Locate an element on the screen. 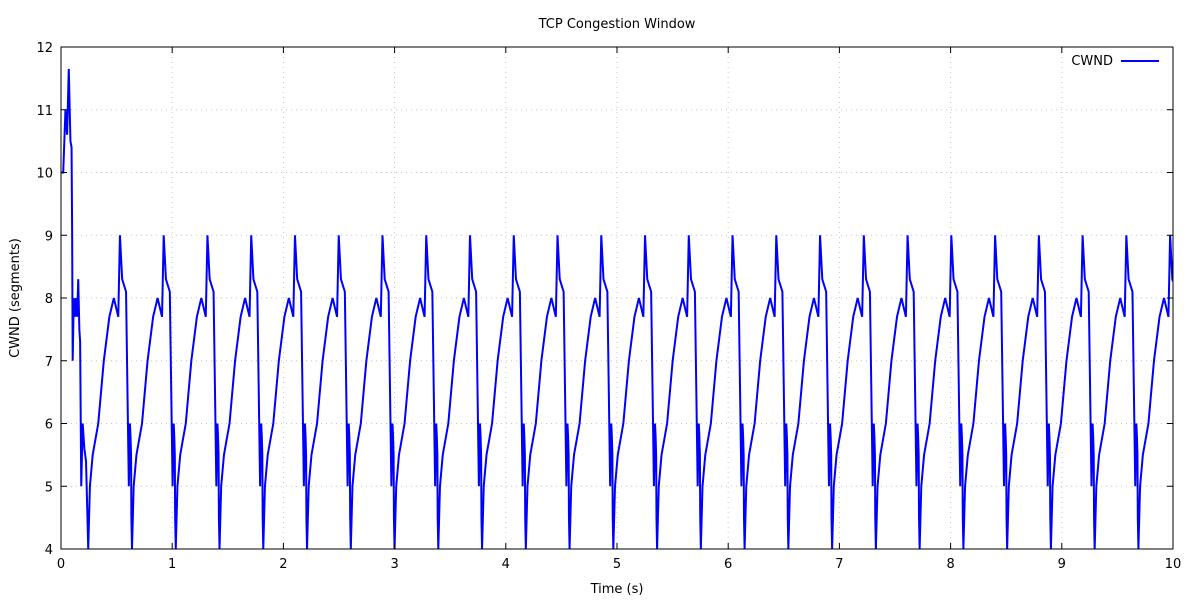 This screenshot has height=600, width=1200. x-tick-label: 6 is located at coordinates (728, 564).